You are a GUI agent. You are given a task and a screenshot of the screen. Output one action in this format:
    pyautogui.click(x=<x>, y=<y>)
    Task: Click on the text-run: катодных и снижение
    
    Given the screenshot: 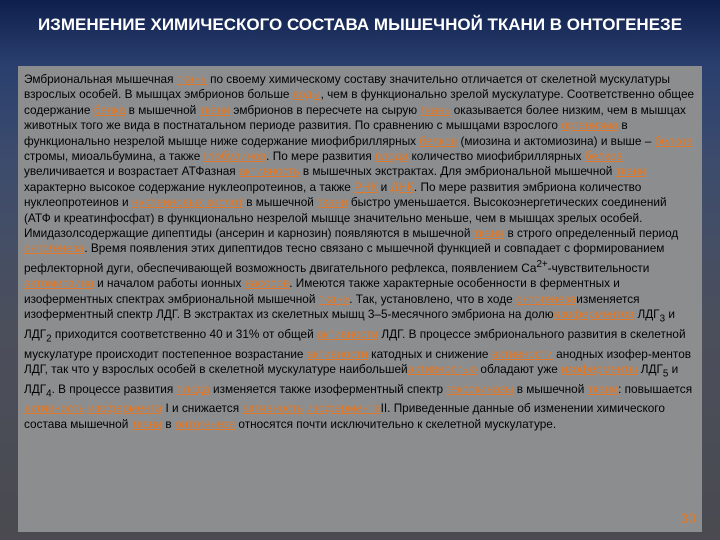 What is the action you would take?
    pyautogui.click(x=429, y=353)
    